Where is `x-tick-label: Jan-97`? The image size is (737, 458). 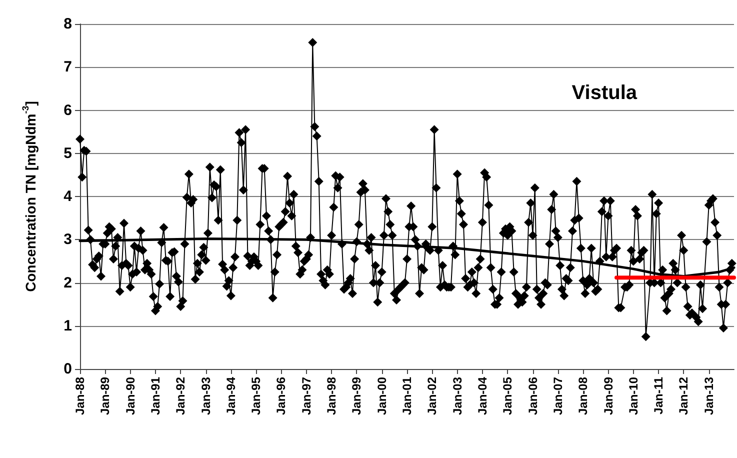 x-tick-label: Jan-97 is located at coordinates (306, 396).